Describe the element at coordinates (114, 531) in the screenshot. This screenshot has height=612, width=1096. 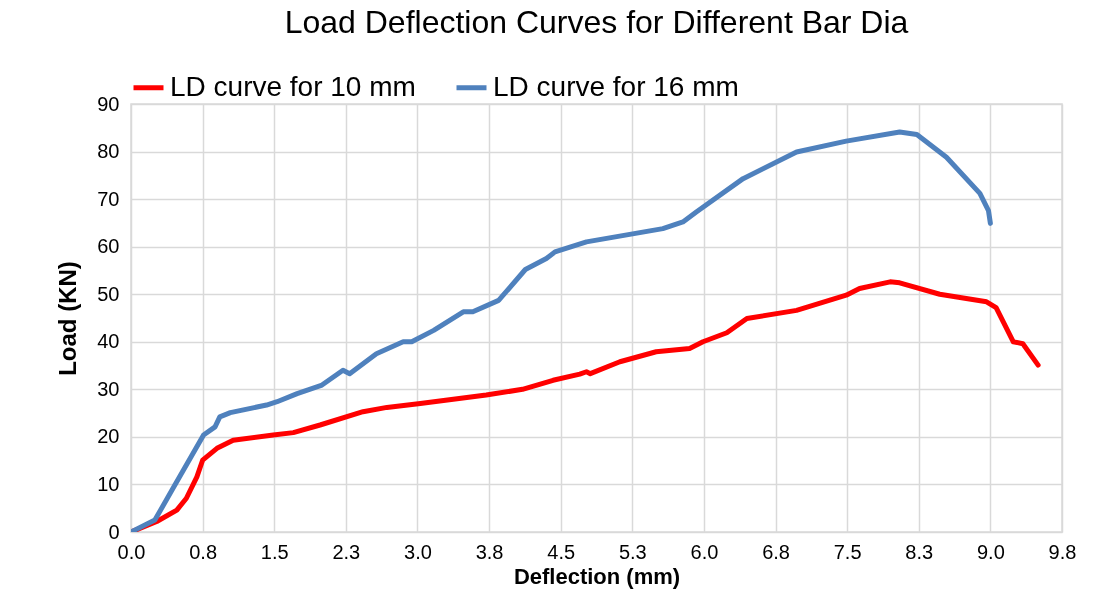
I see `y-tick-label: 0` at that location.